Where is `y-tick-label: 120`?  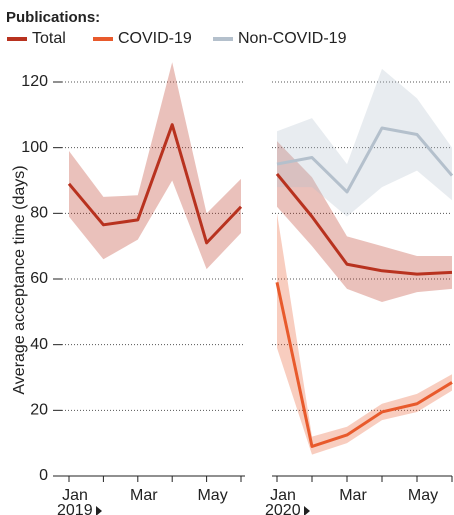
y-tick-label: 120 is located at coordinates (34, 81).